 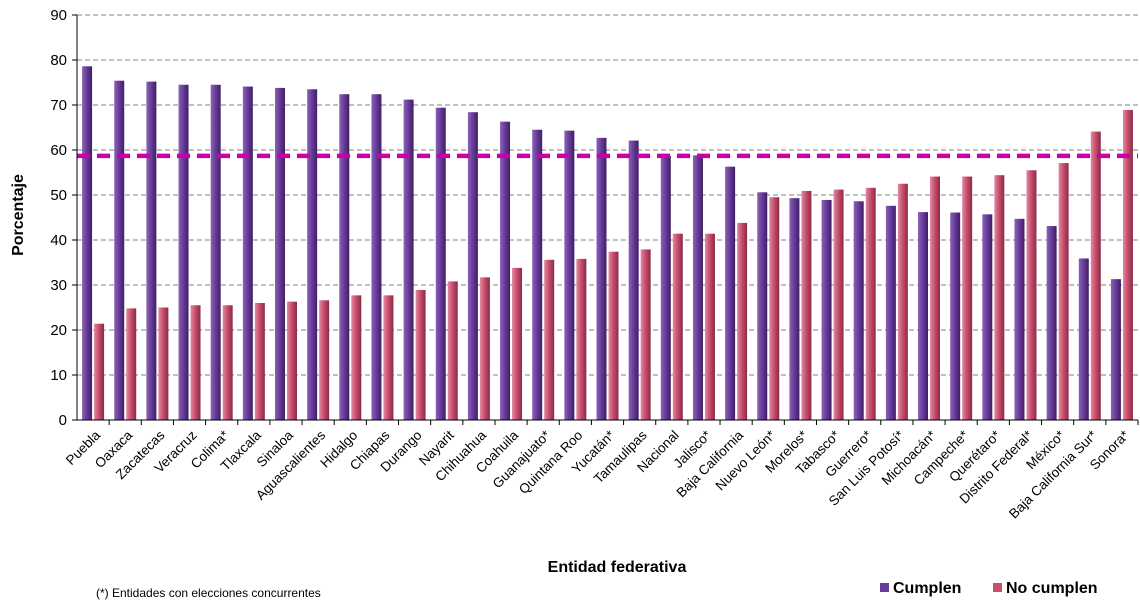 I want to click on y-axis-title: Porcentaje, so click(x=18, y=215).